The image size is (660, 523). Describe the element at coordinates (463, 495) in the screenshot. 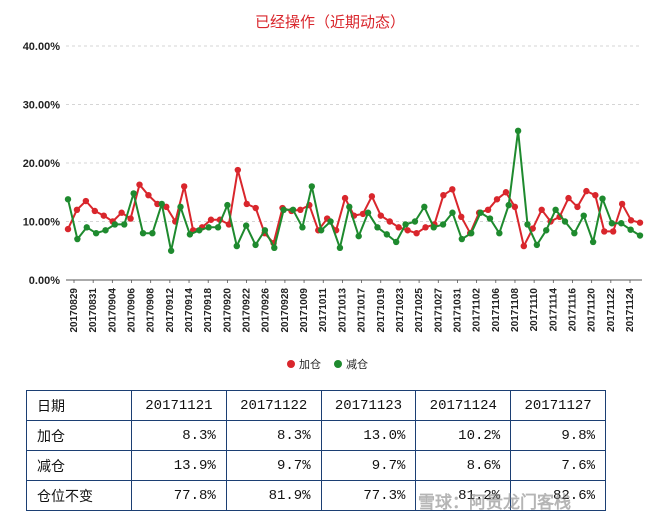

I see `table-cell: 81.2%` at that location.